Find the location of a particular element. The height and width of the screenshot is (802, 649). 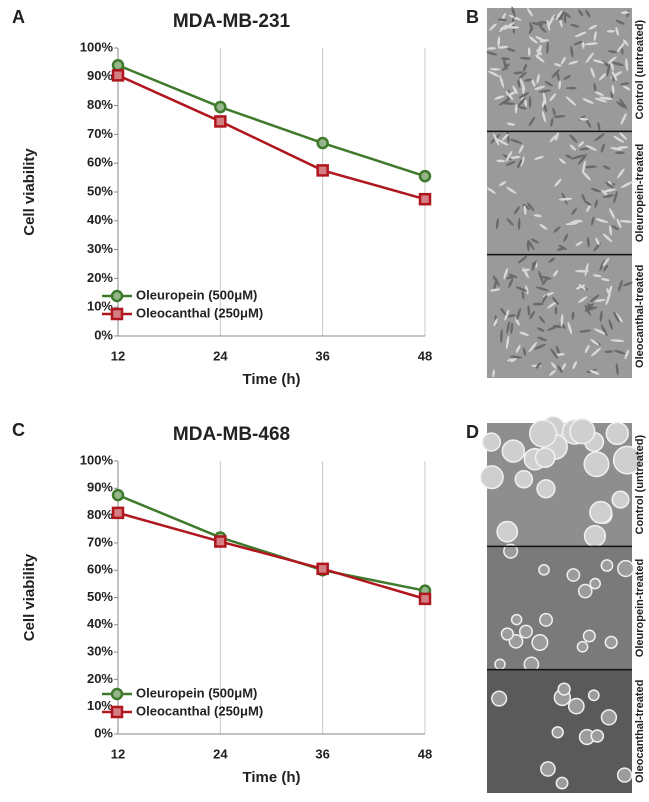

y-tick-label: 60% is located at coordinates (100, 569).